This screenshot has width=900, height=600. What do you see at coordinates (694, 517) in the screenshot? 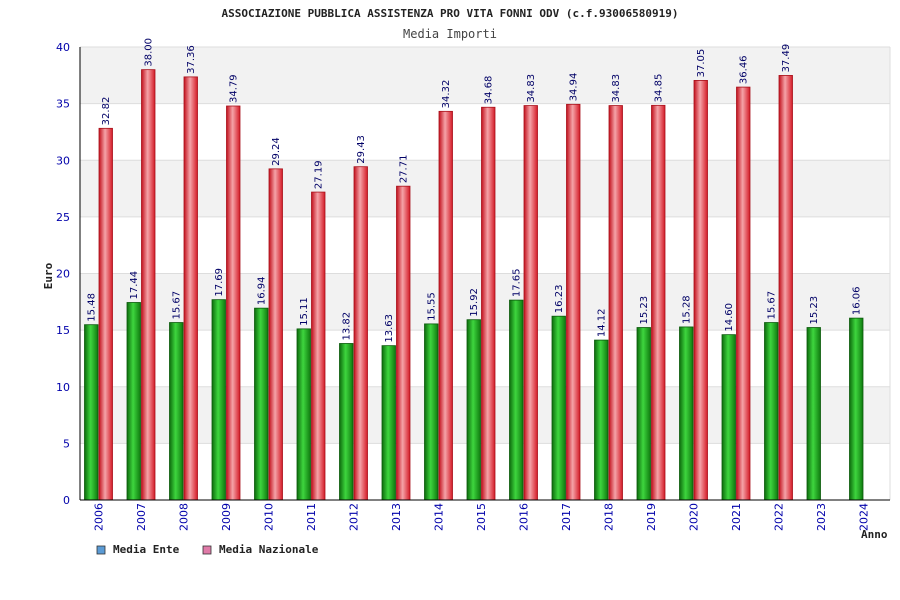
I see `x-tick-label: 2020` at bounding box center [694, 517].